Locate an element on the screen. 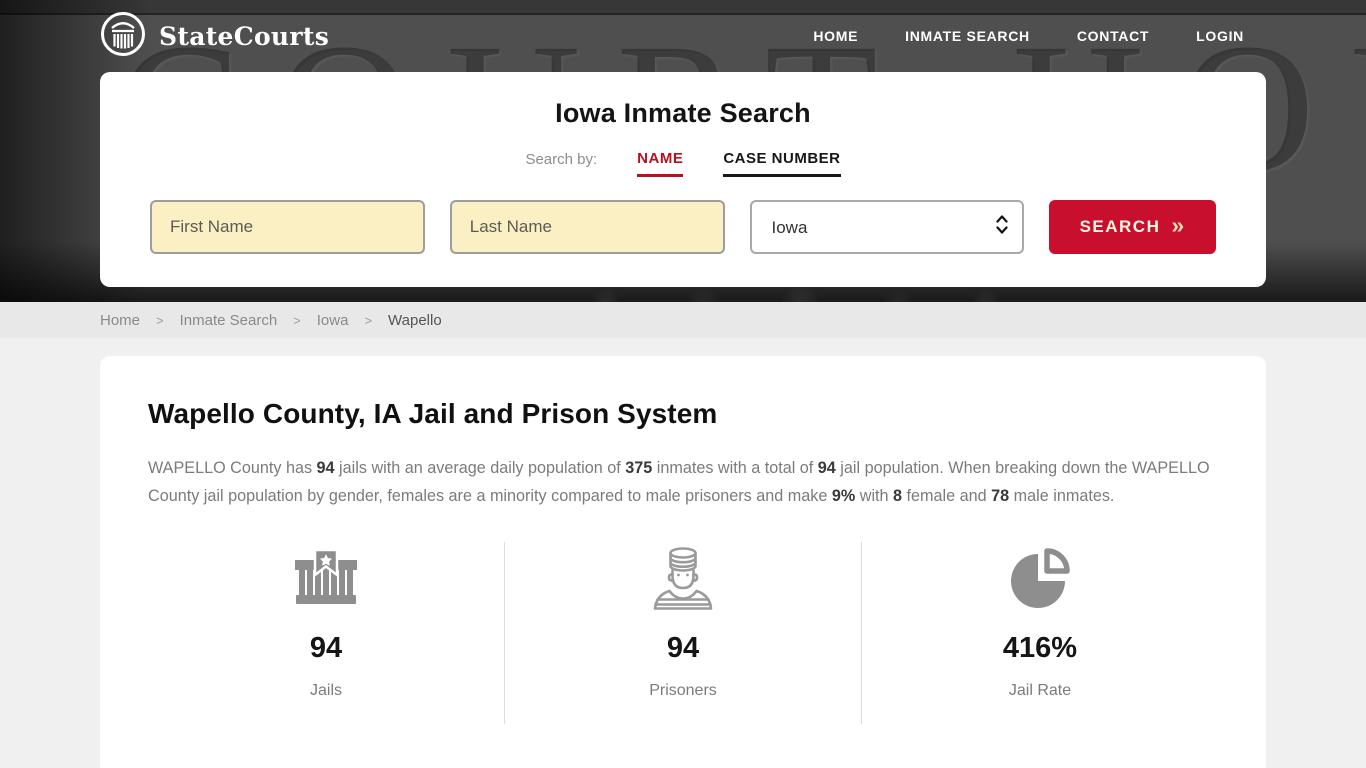  state-select: Iowa is located at coordinates (887, 227).